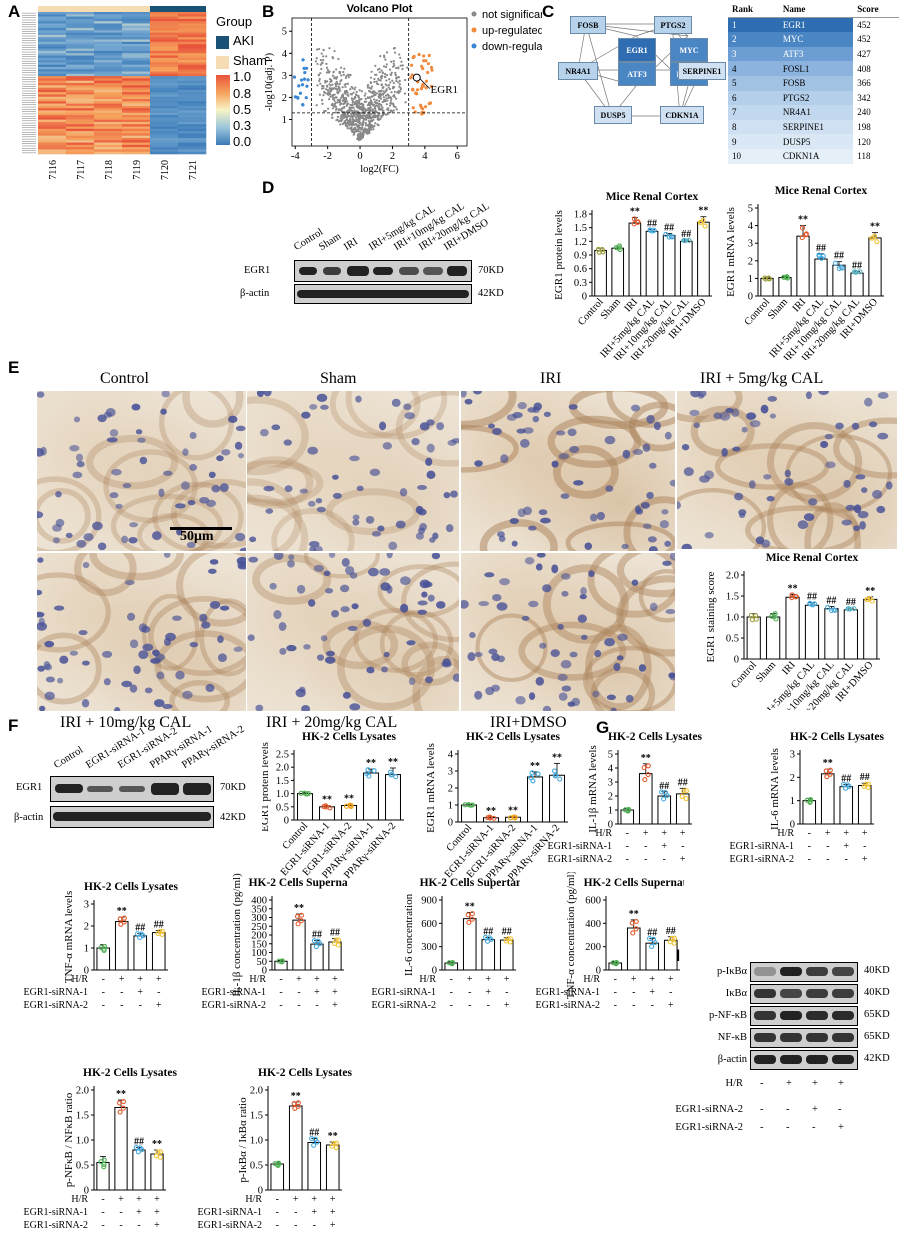  Describe the element at coordinates (14, 11) in the screenshot. I see `panel-label-a: A` at that location.